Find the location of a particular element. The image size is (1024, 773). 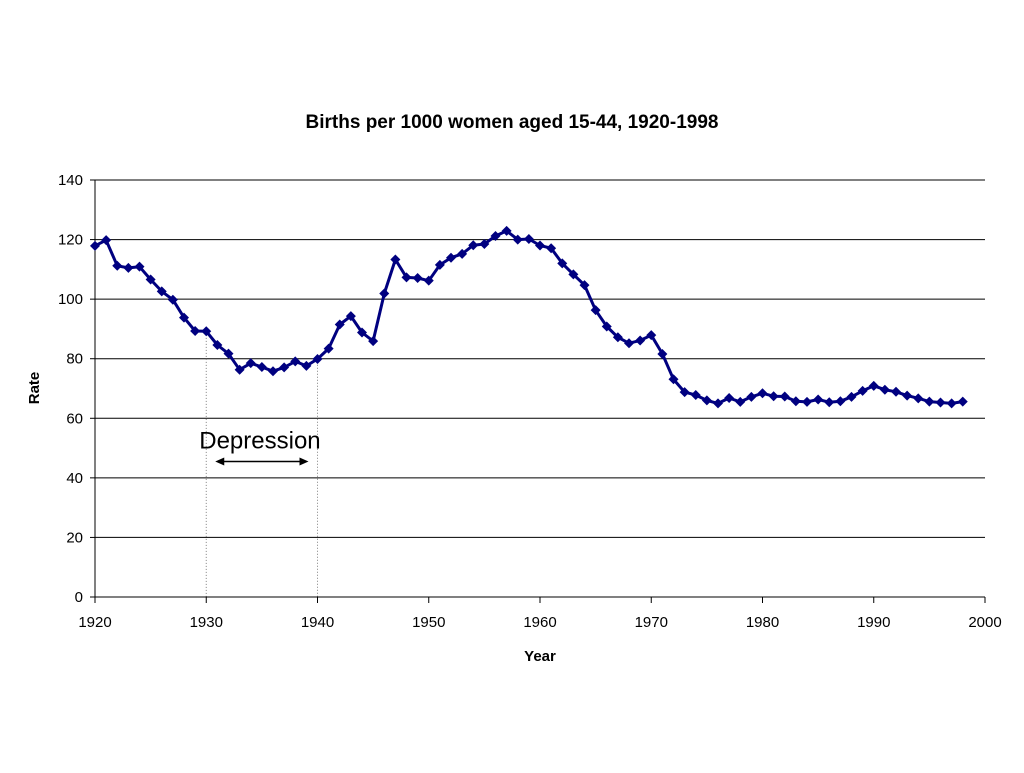

data-point-1983 is located at coordinates (795, 401).